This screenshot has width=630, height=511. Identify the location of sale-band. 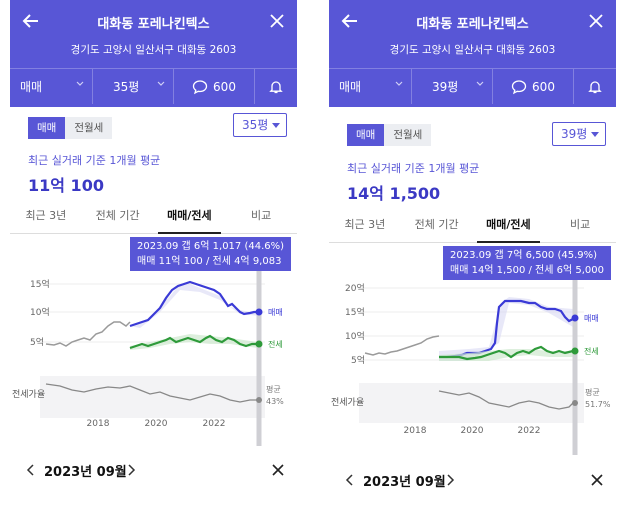
(195, 306).